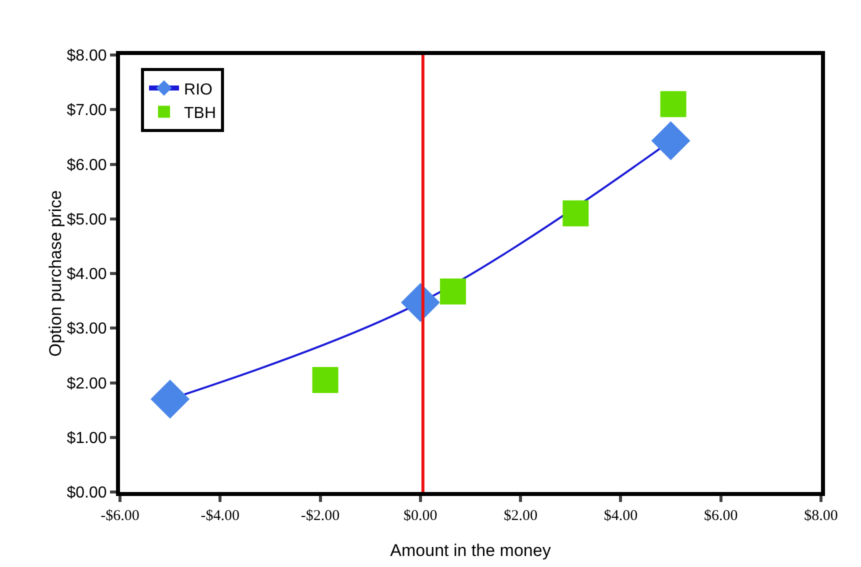  Describe the element at coordinates (521, 516) in the screenshot. I see `x-tick-label: $2.00` at that location.